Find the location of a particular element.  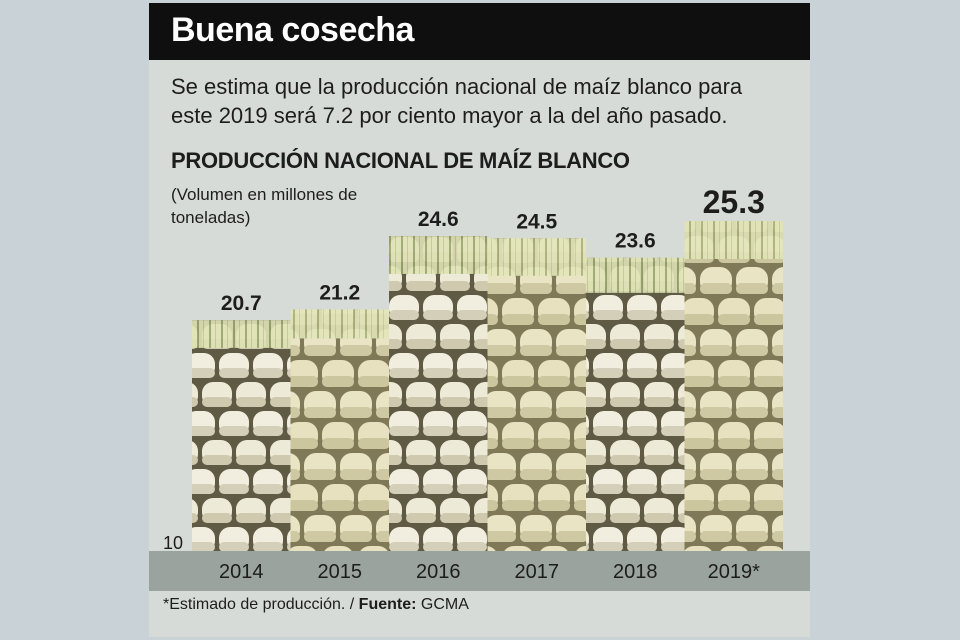

value-labels-group: 20.7 21.2 24.6 24.5 23.6 25.3 is located at coordinates (493, 249).